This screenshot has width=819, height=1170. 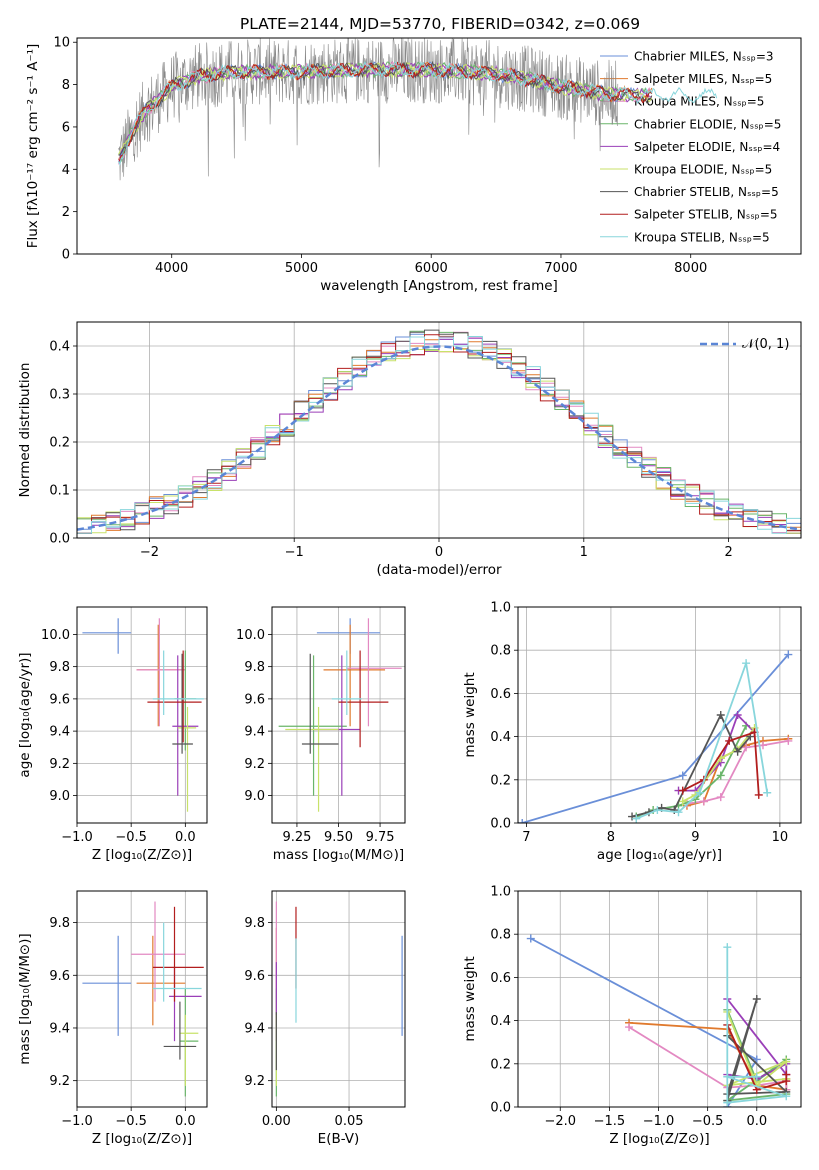 What do you see at coordinates (706, 215) in the screenshot?
I see `legend-label-7: Salpeter STELIB, Nₛₛₚ=5` at bounding box center [706, 215].